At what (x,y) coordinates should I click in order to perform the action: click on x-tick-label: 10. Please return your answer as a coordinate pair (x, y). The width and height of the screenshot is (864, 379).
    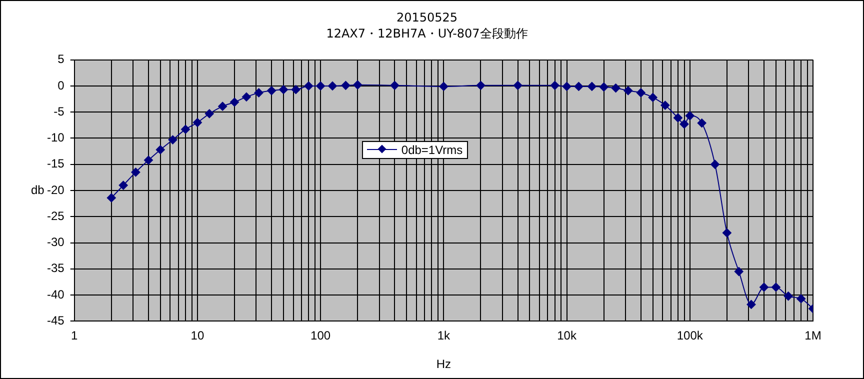
    Looking at the image, I should click on (197, 335).